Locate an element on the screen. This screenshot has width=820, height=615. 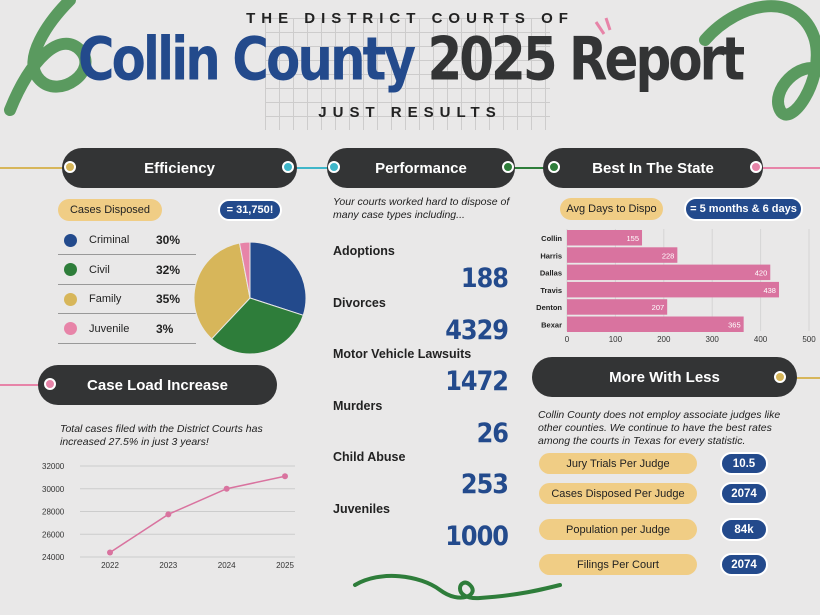
subtitle: JUST RESULTS is located at coordinates (410, 112).